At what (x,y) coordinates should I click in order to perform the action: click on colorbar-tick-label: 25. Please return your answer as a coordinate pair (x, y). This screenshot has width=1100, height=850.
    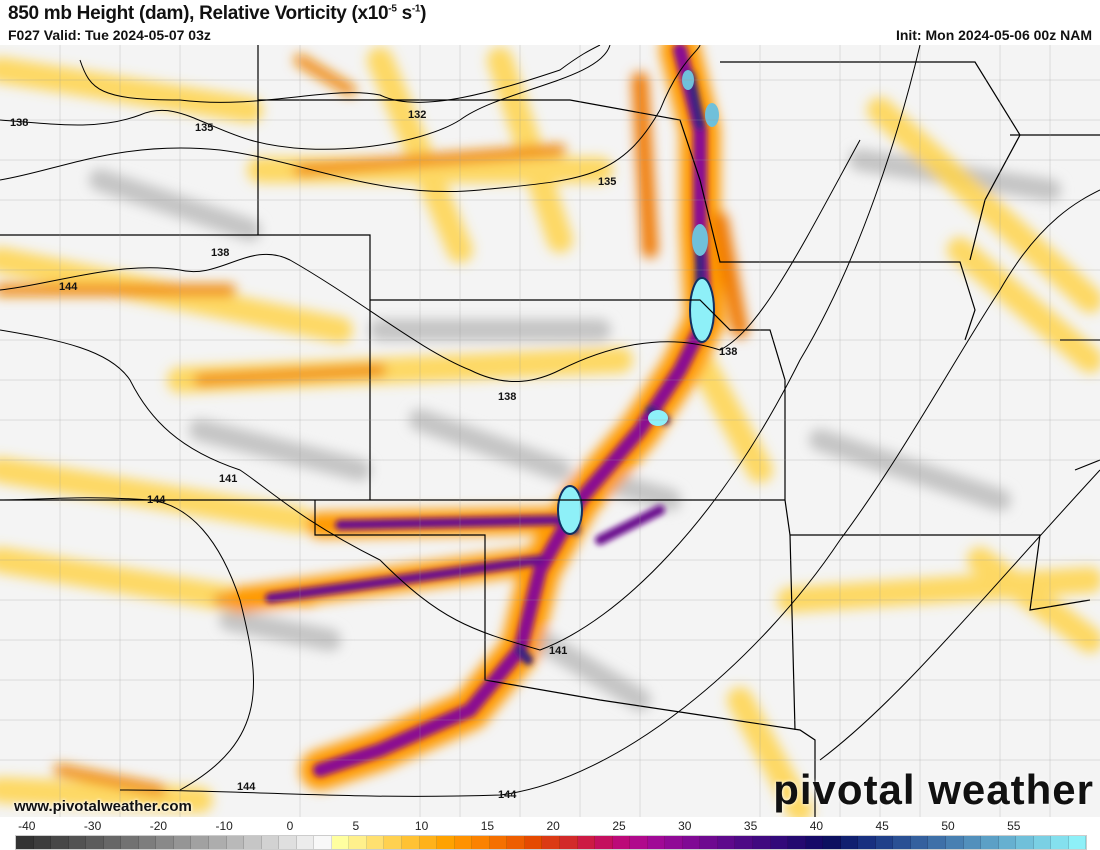
    Looking at the image, I should click on (619, 826).